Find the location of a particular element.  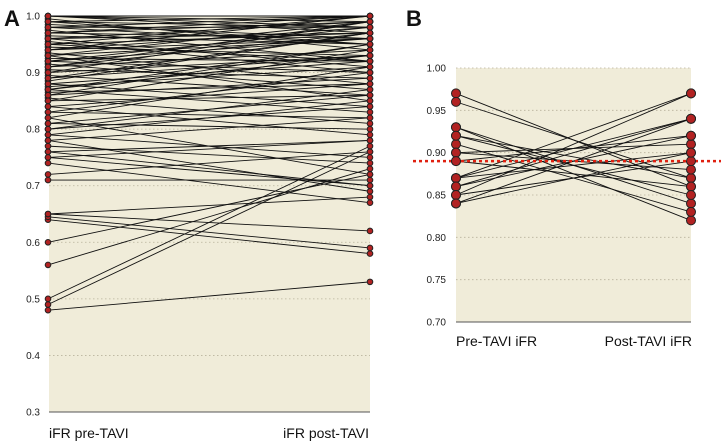

y-tick-label: 0.3 is located at coordinates (33, 413).